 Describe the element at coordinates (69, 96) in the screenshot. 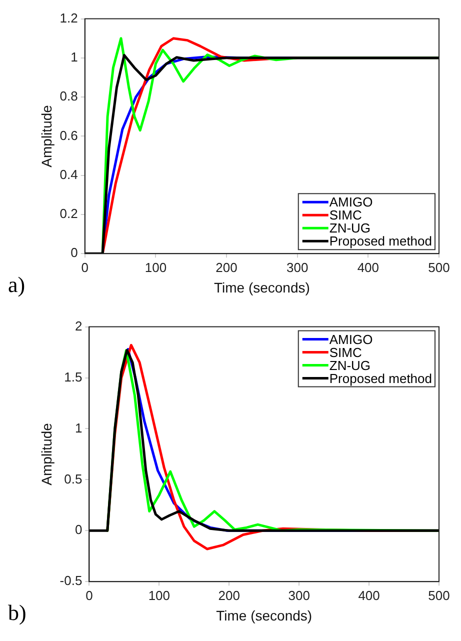

I see `y-tick-label: 0.8` at that location.